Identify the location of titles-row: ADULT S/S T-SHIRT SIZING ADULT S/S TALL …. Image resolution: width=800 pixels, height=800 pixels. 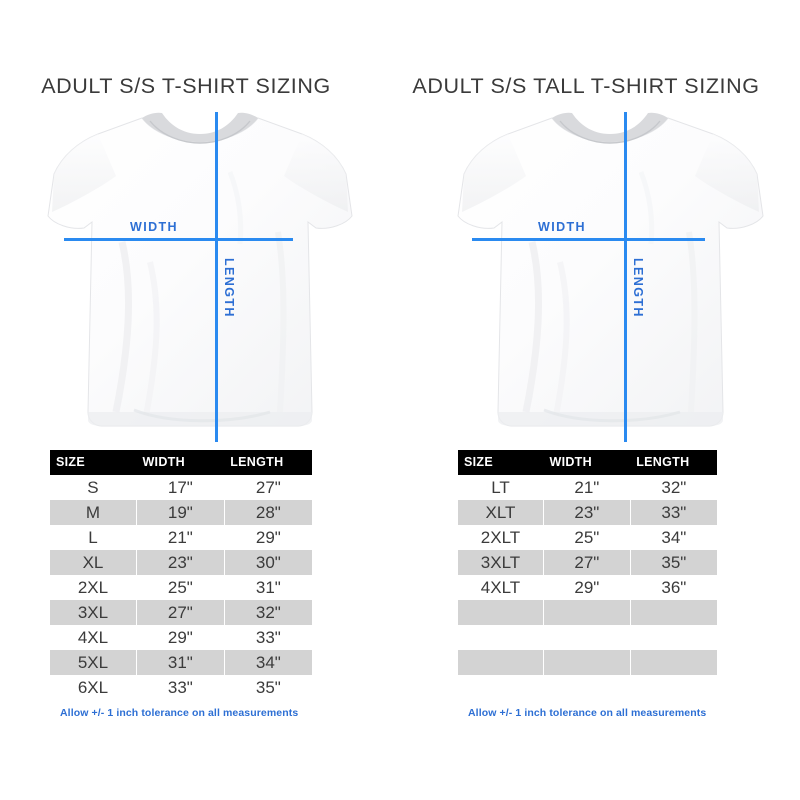
(400, 86).